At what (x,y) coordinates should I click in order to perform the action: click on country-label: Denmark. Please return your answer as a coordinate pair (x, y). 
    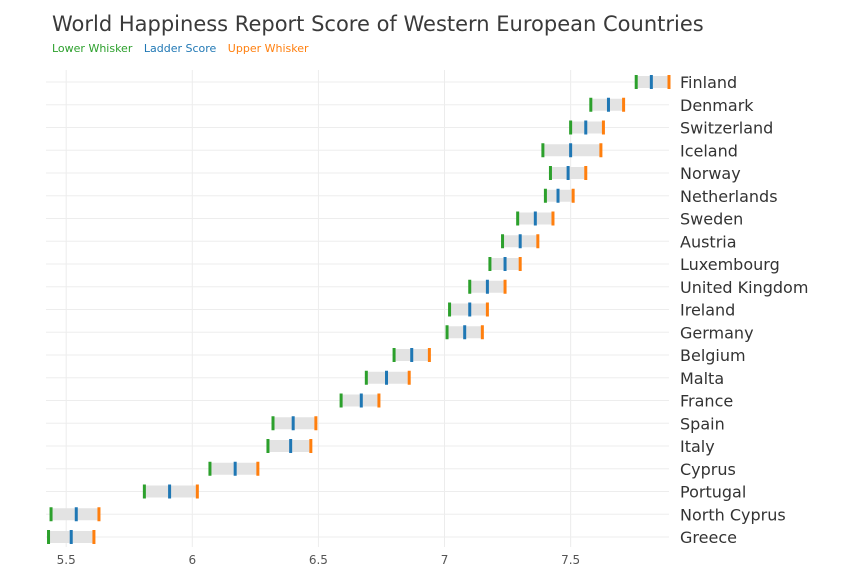
    Looking at the image, I should click on (717, 105).